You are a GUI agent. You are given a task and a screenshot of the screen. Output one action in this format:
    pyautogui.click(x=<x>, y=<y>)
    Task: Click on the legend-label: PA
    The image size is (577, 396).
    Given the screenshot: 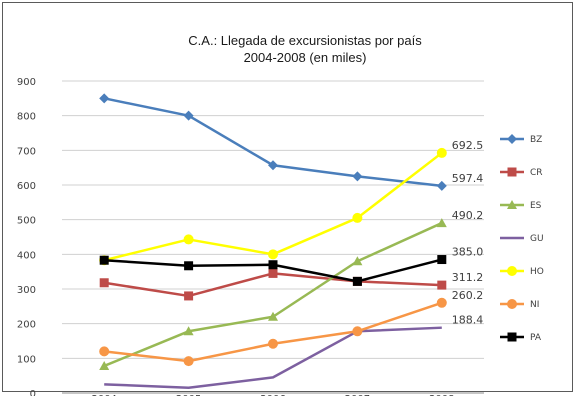 What is the action you would take?
    pyautogui.click(x=536, y=338)
    